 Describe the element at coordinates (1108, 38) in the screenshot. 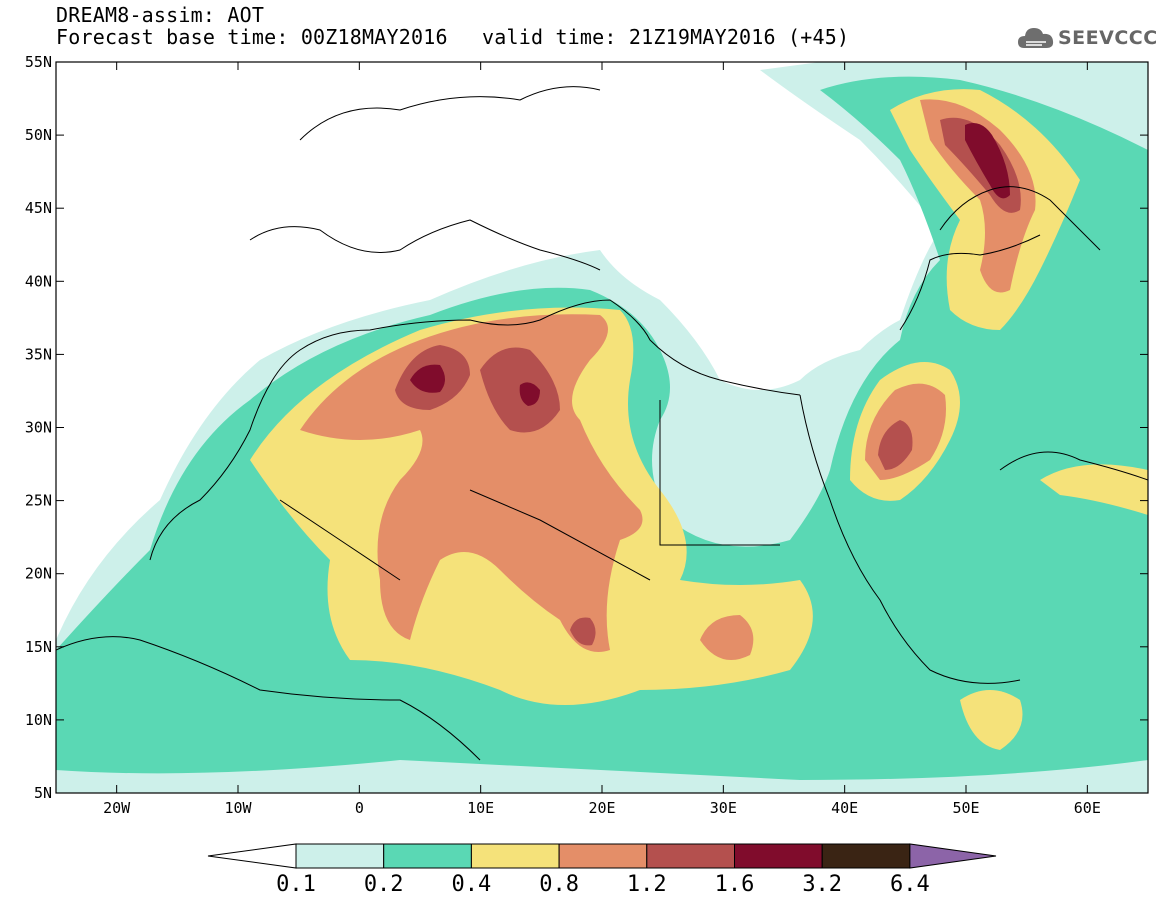

I see `logo-text: SEEVCCC` at that location.